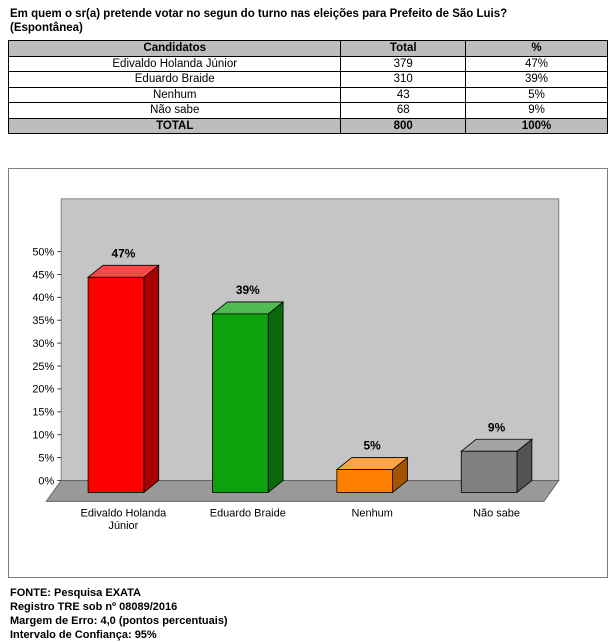  What do you see at coordinates (403, 48) in the screenshot?
I see `col-header-total: Total` at bounding box center [403, 48].